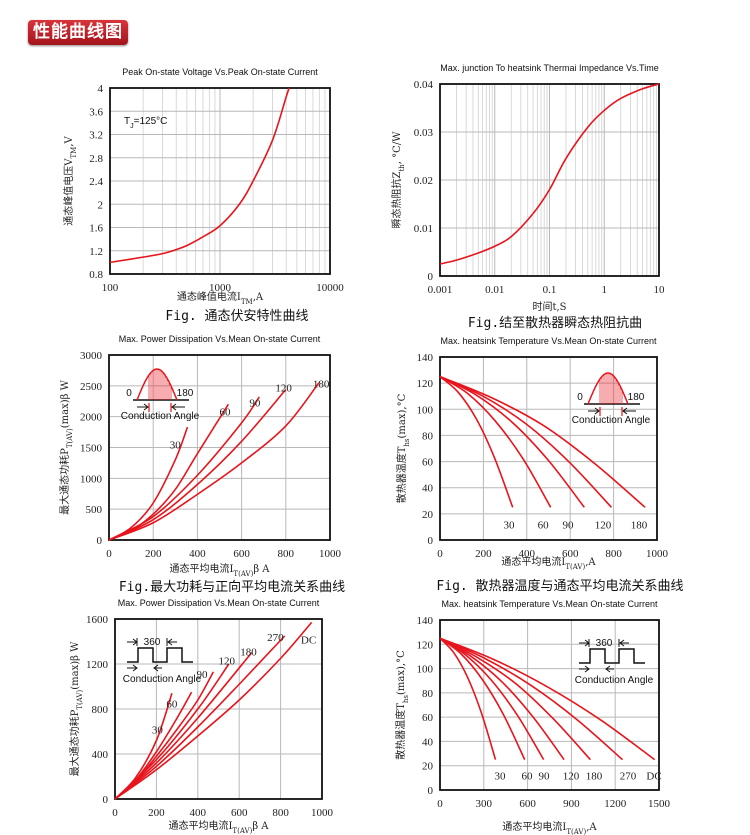 The width and height of the screenshot is (750, 835). I want to click on y-tick-label: 60, so click(428, 718).